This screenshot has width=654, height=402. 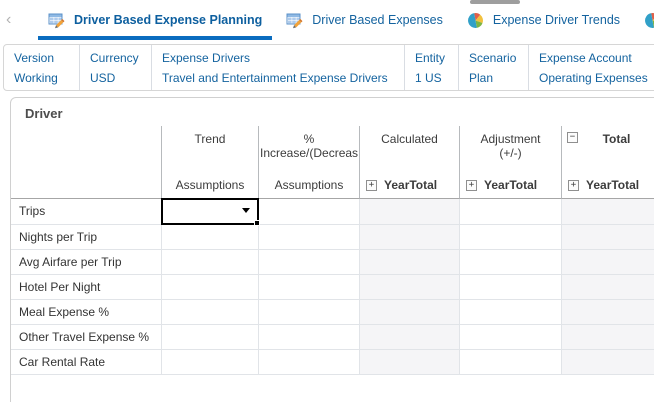 What do you see at coordinates (309, 139) in the screenshot?
I see `column-top-label: %` at bounding box center [309, 139].